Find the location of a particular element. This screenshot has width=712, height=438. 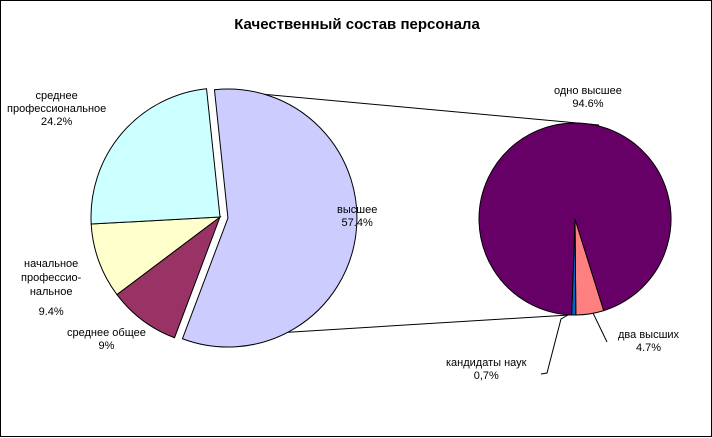

leader-lines is located at coordinates (574, 343).